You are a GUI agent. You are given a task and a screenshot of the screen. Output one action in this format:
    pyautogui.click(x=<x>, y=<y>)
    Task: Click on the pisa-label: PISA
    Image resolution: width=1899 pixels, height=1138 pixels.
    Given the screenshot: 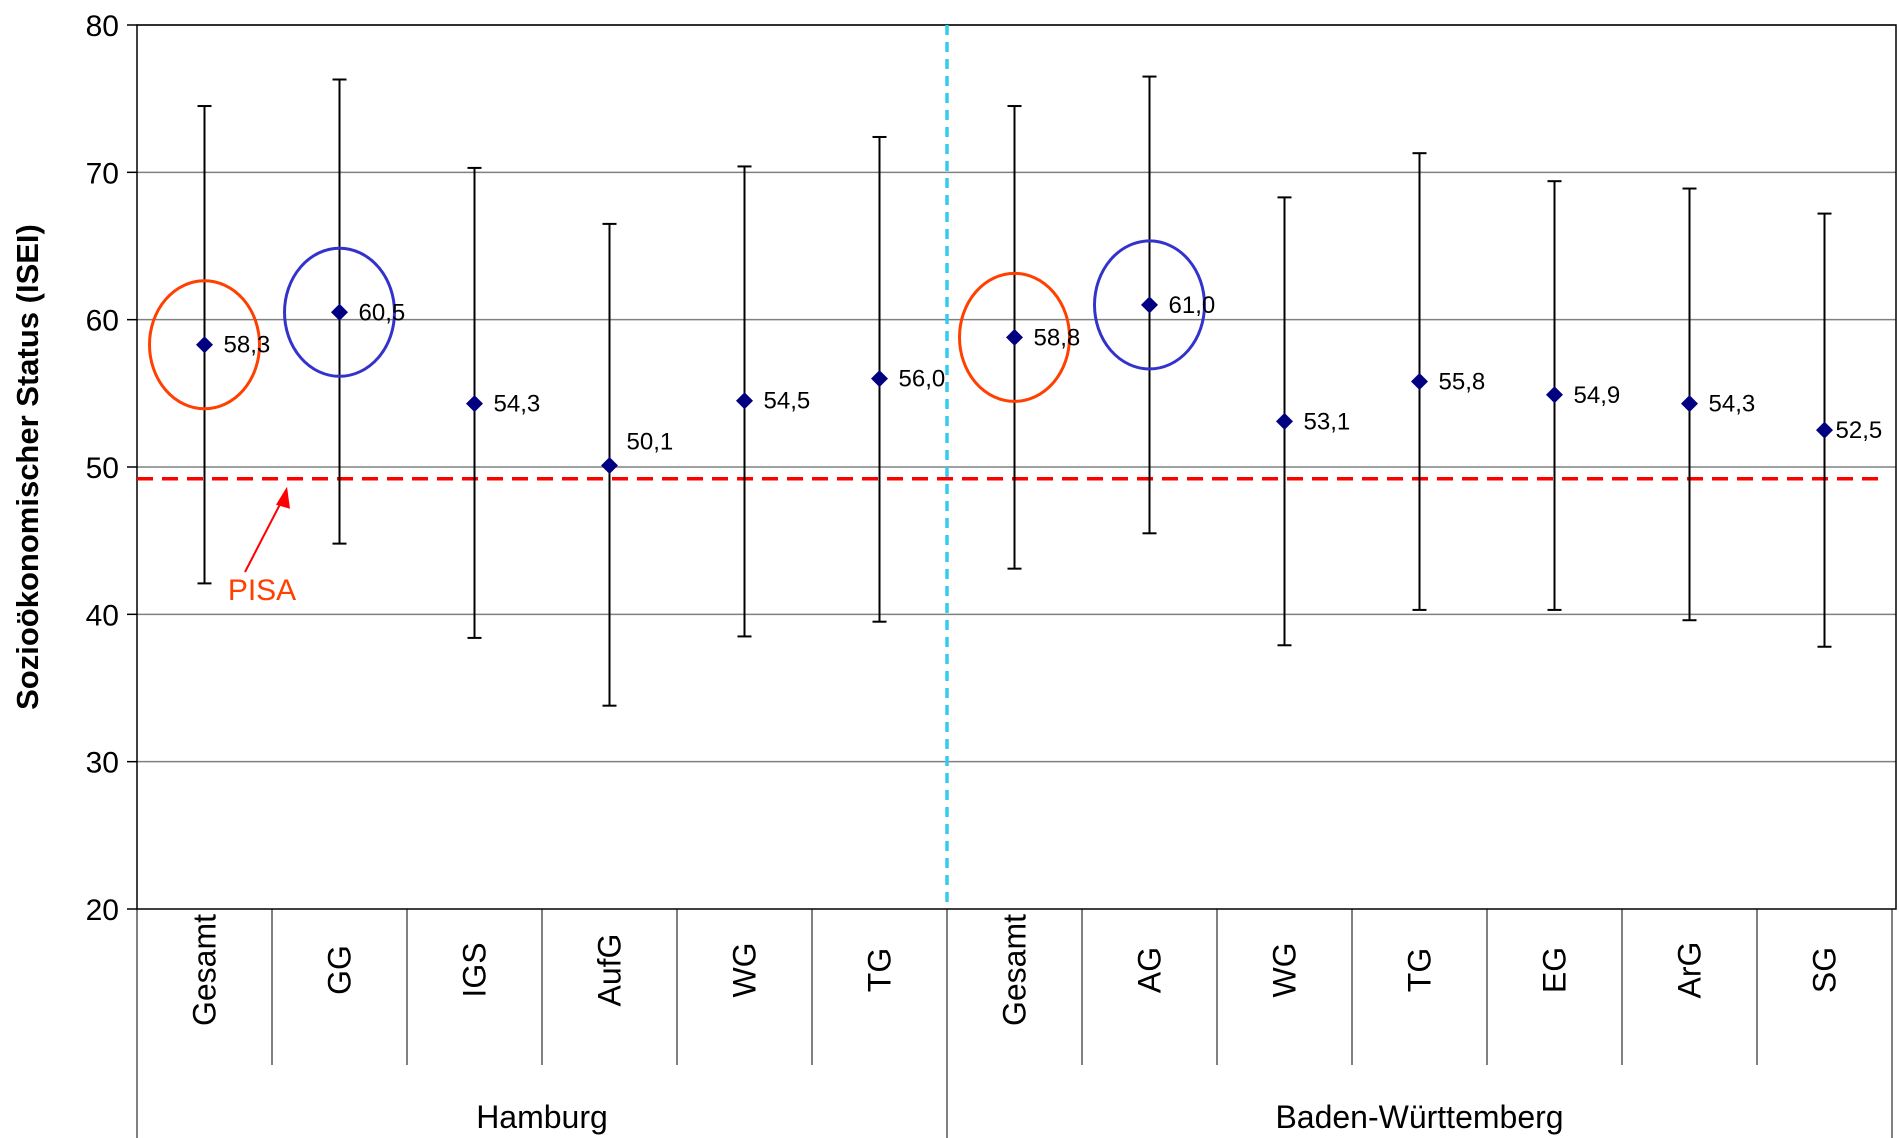 What is the action you would take?
    pyautogui.click(x=262, y=590)
    